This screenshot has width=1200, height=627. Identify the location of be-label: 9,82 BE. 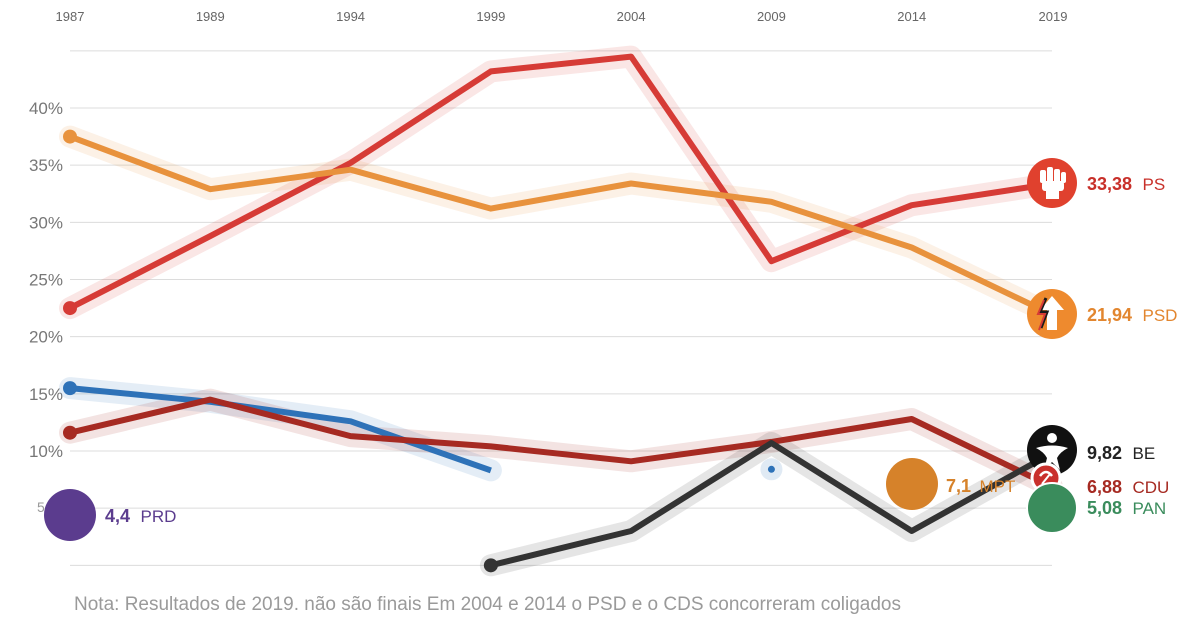
(1121, 453).